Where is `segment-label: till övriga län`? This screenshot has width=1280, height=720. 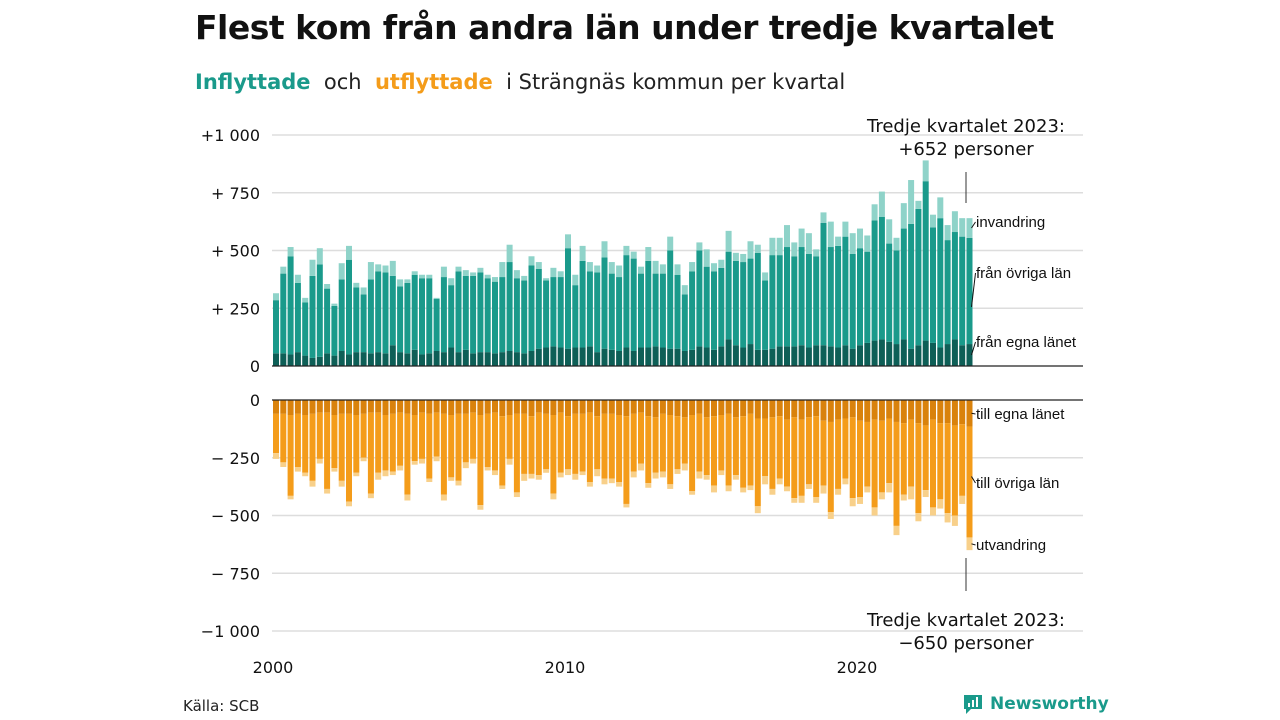 segment-label: till övriga län is located at coordinates (1017, 483).